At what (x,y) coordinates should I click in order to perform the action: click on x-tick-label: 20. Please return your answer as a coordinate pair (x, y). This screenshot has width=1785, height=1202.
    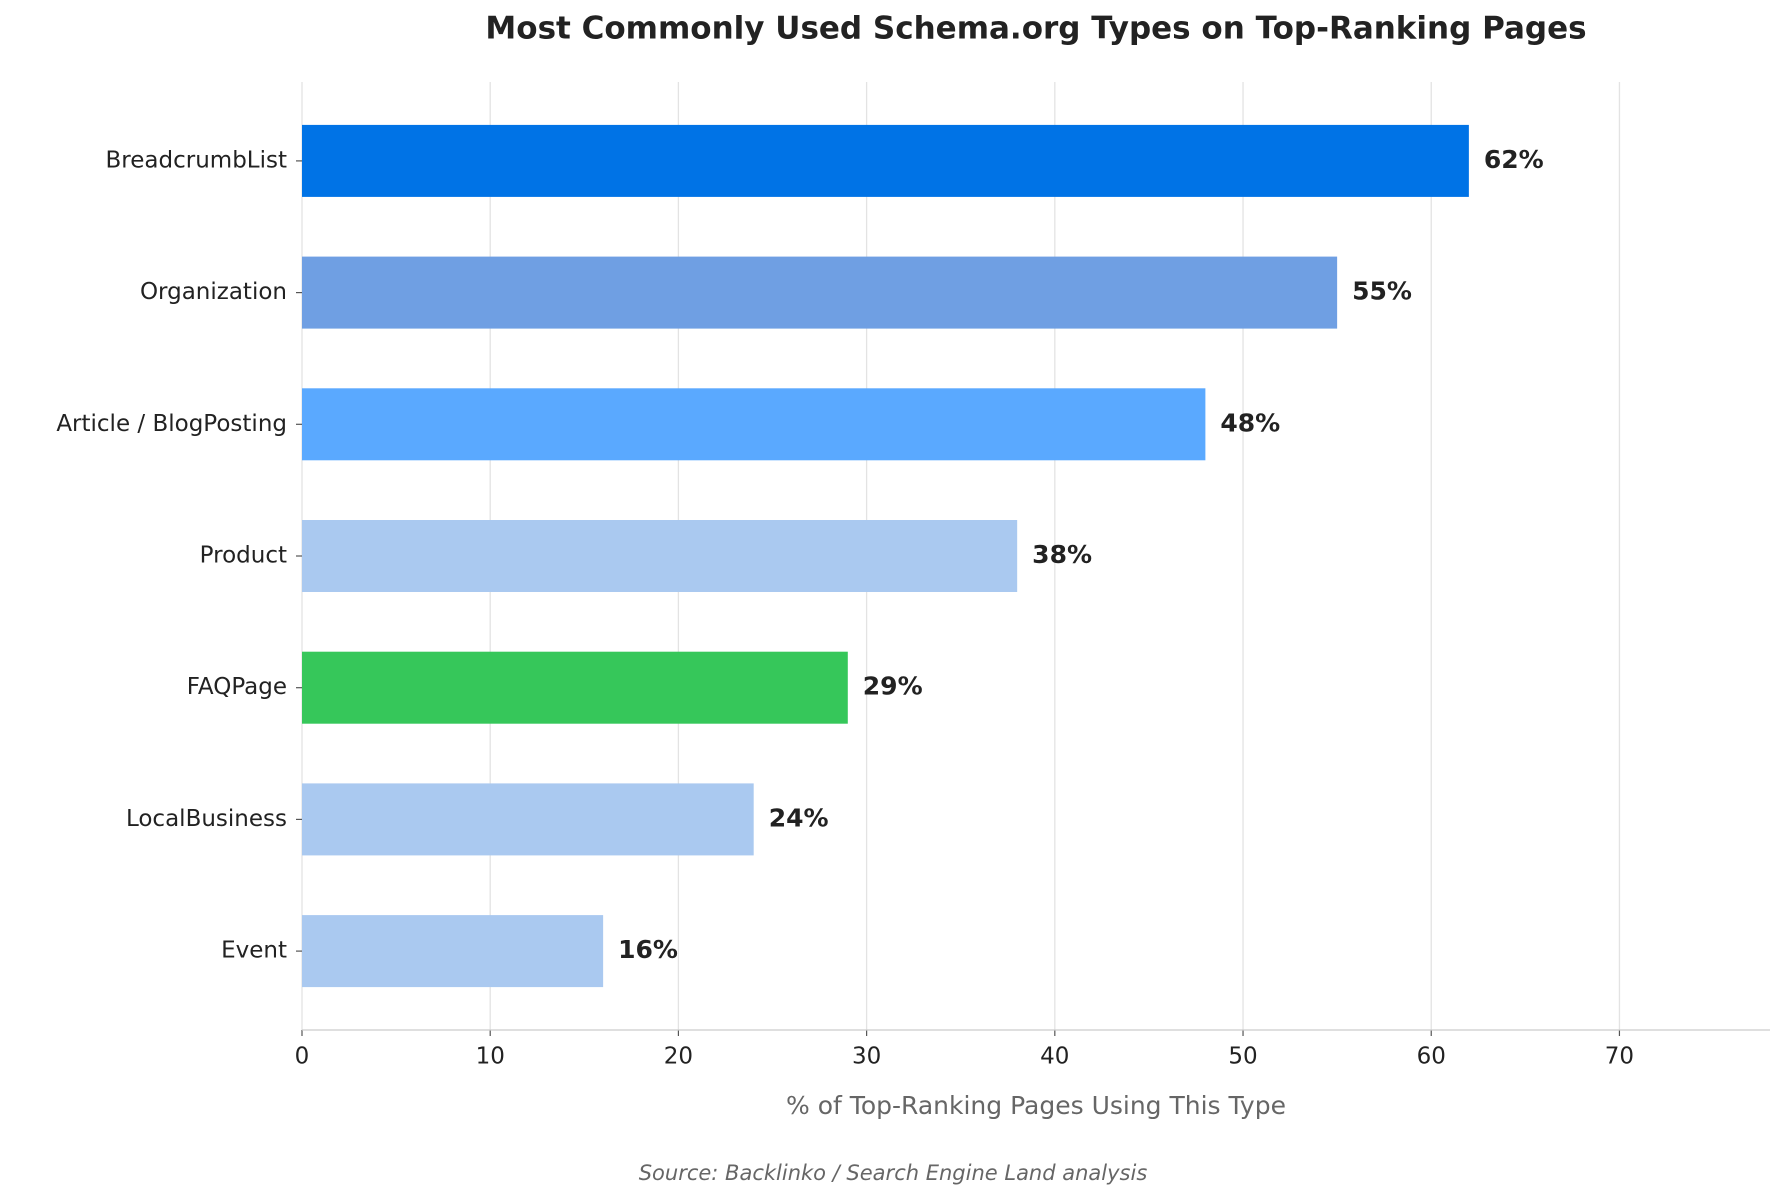
    Looking at the image, I should click on (678, 1057).